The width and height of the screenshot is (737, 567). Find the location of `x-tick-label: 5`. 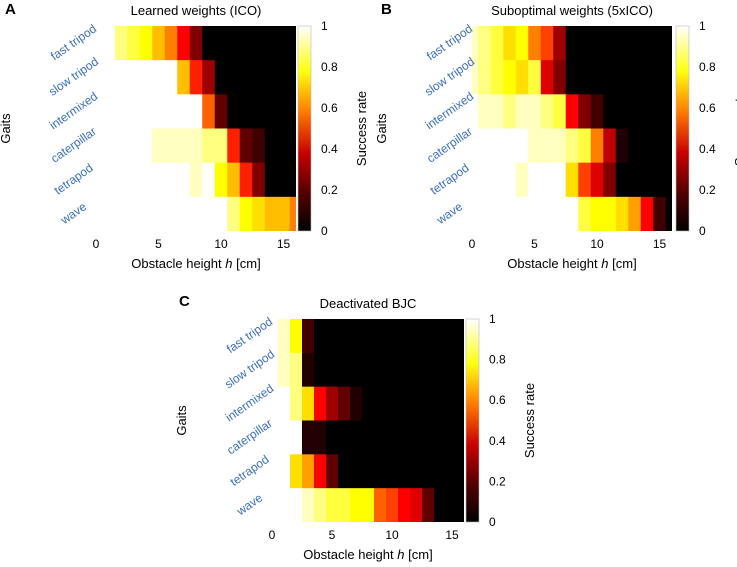

x-tick-label: 5 is located at coordinates (534, 244).